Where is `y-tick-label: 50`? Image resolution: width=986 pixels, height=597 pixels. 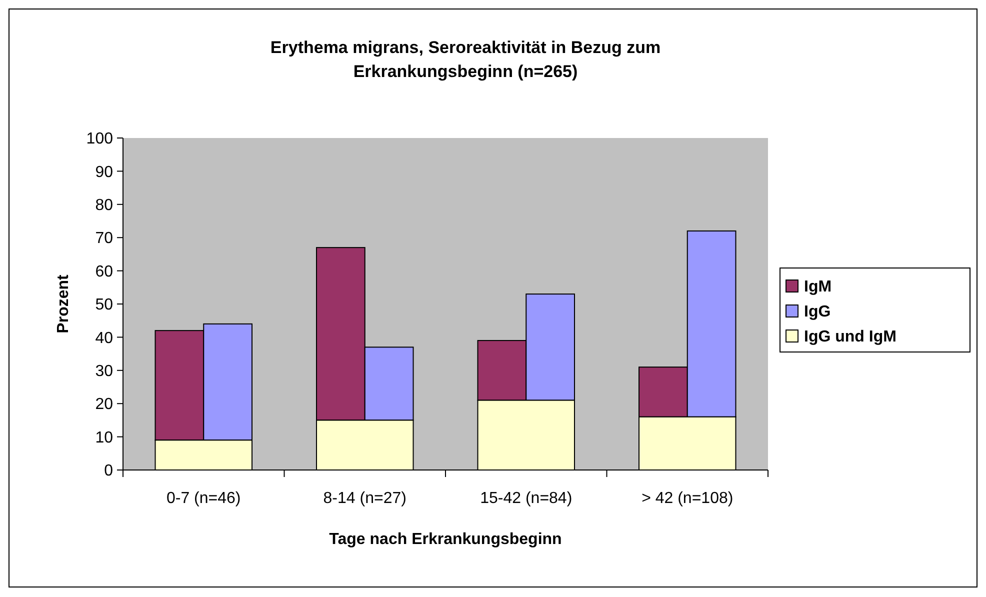
y-tick-label: 50 is located at coordinates (104, 305).